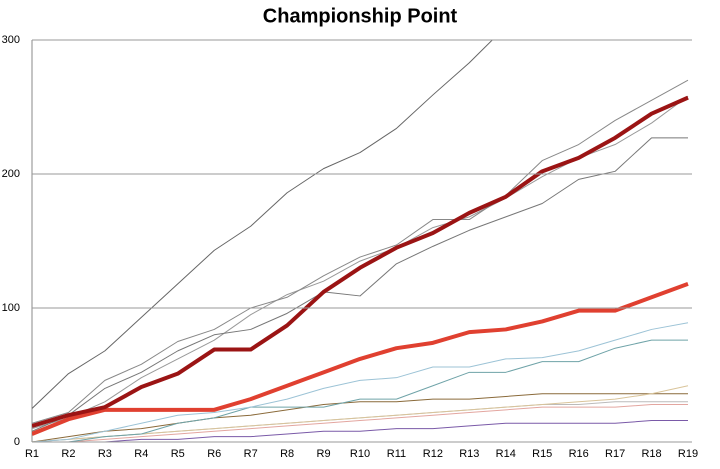 The image size is (720, 469). What do you see at coordinates (506, 454) in the screenshot?
I see `x-tick-label: R14` at bounding box center [506, 454].